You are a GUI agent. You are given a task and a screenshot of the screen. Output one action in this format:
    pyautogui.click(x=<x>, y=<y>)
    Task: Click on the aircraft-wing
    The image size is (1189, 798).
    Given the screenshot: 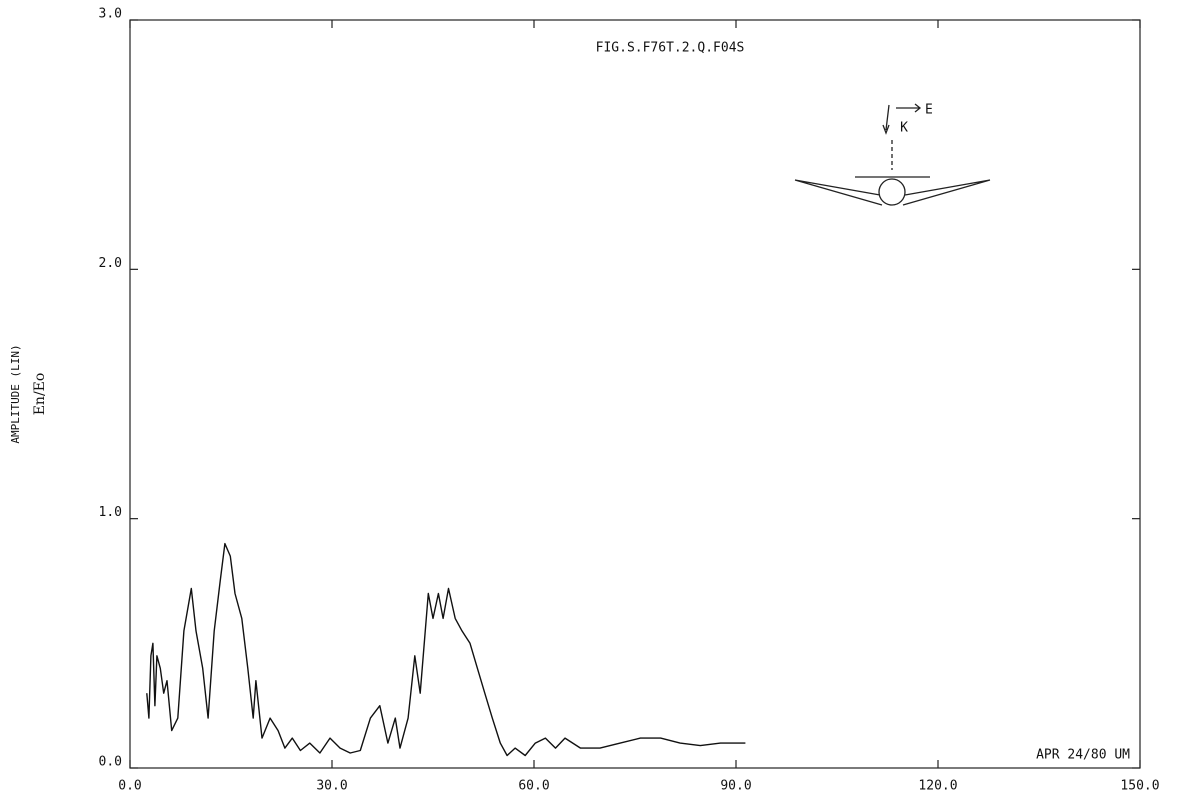 What is the action you would take?
    pyautogui.click(x=892, y=192)
    